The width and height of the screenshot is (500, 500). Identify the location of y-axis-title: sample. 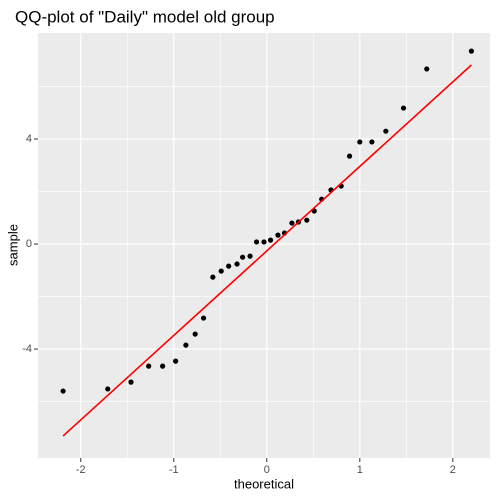
(12, 245).